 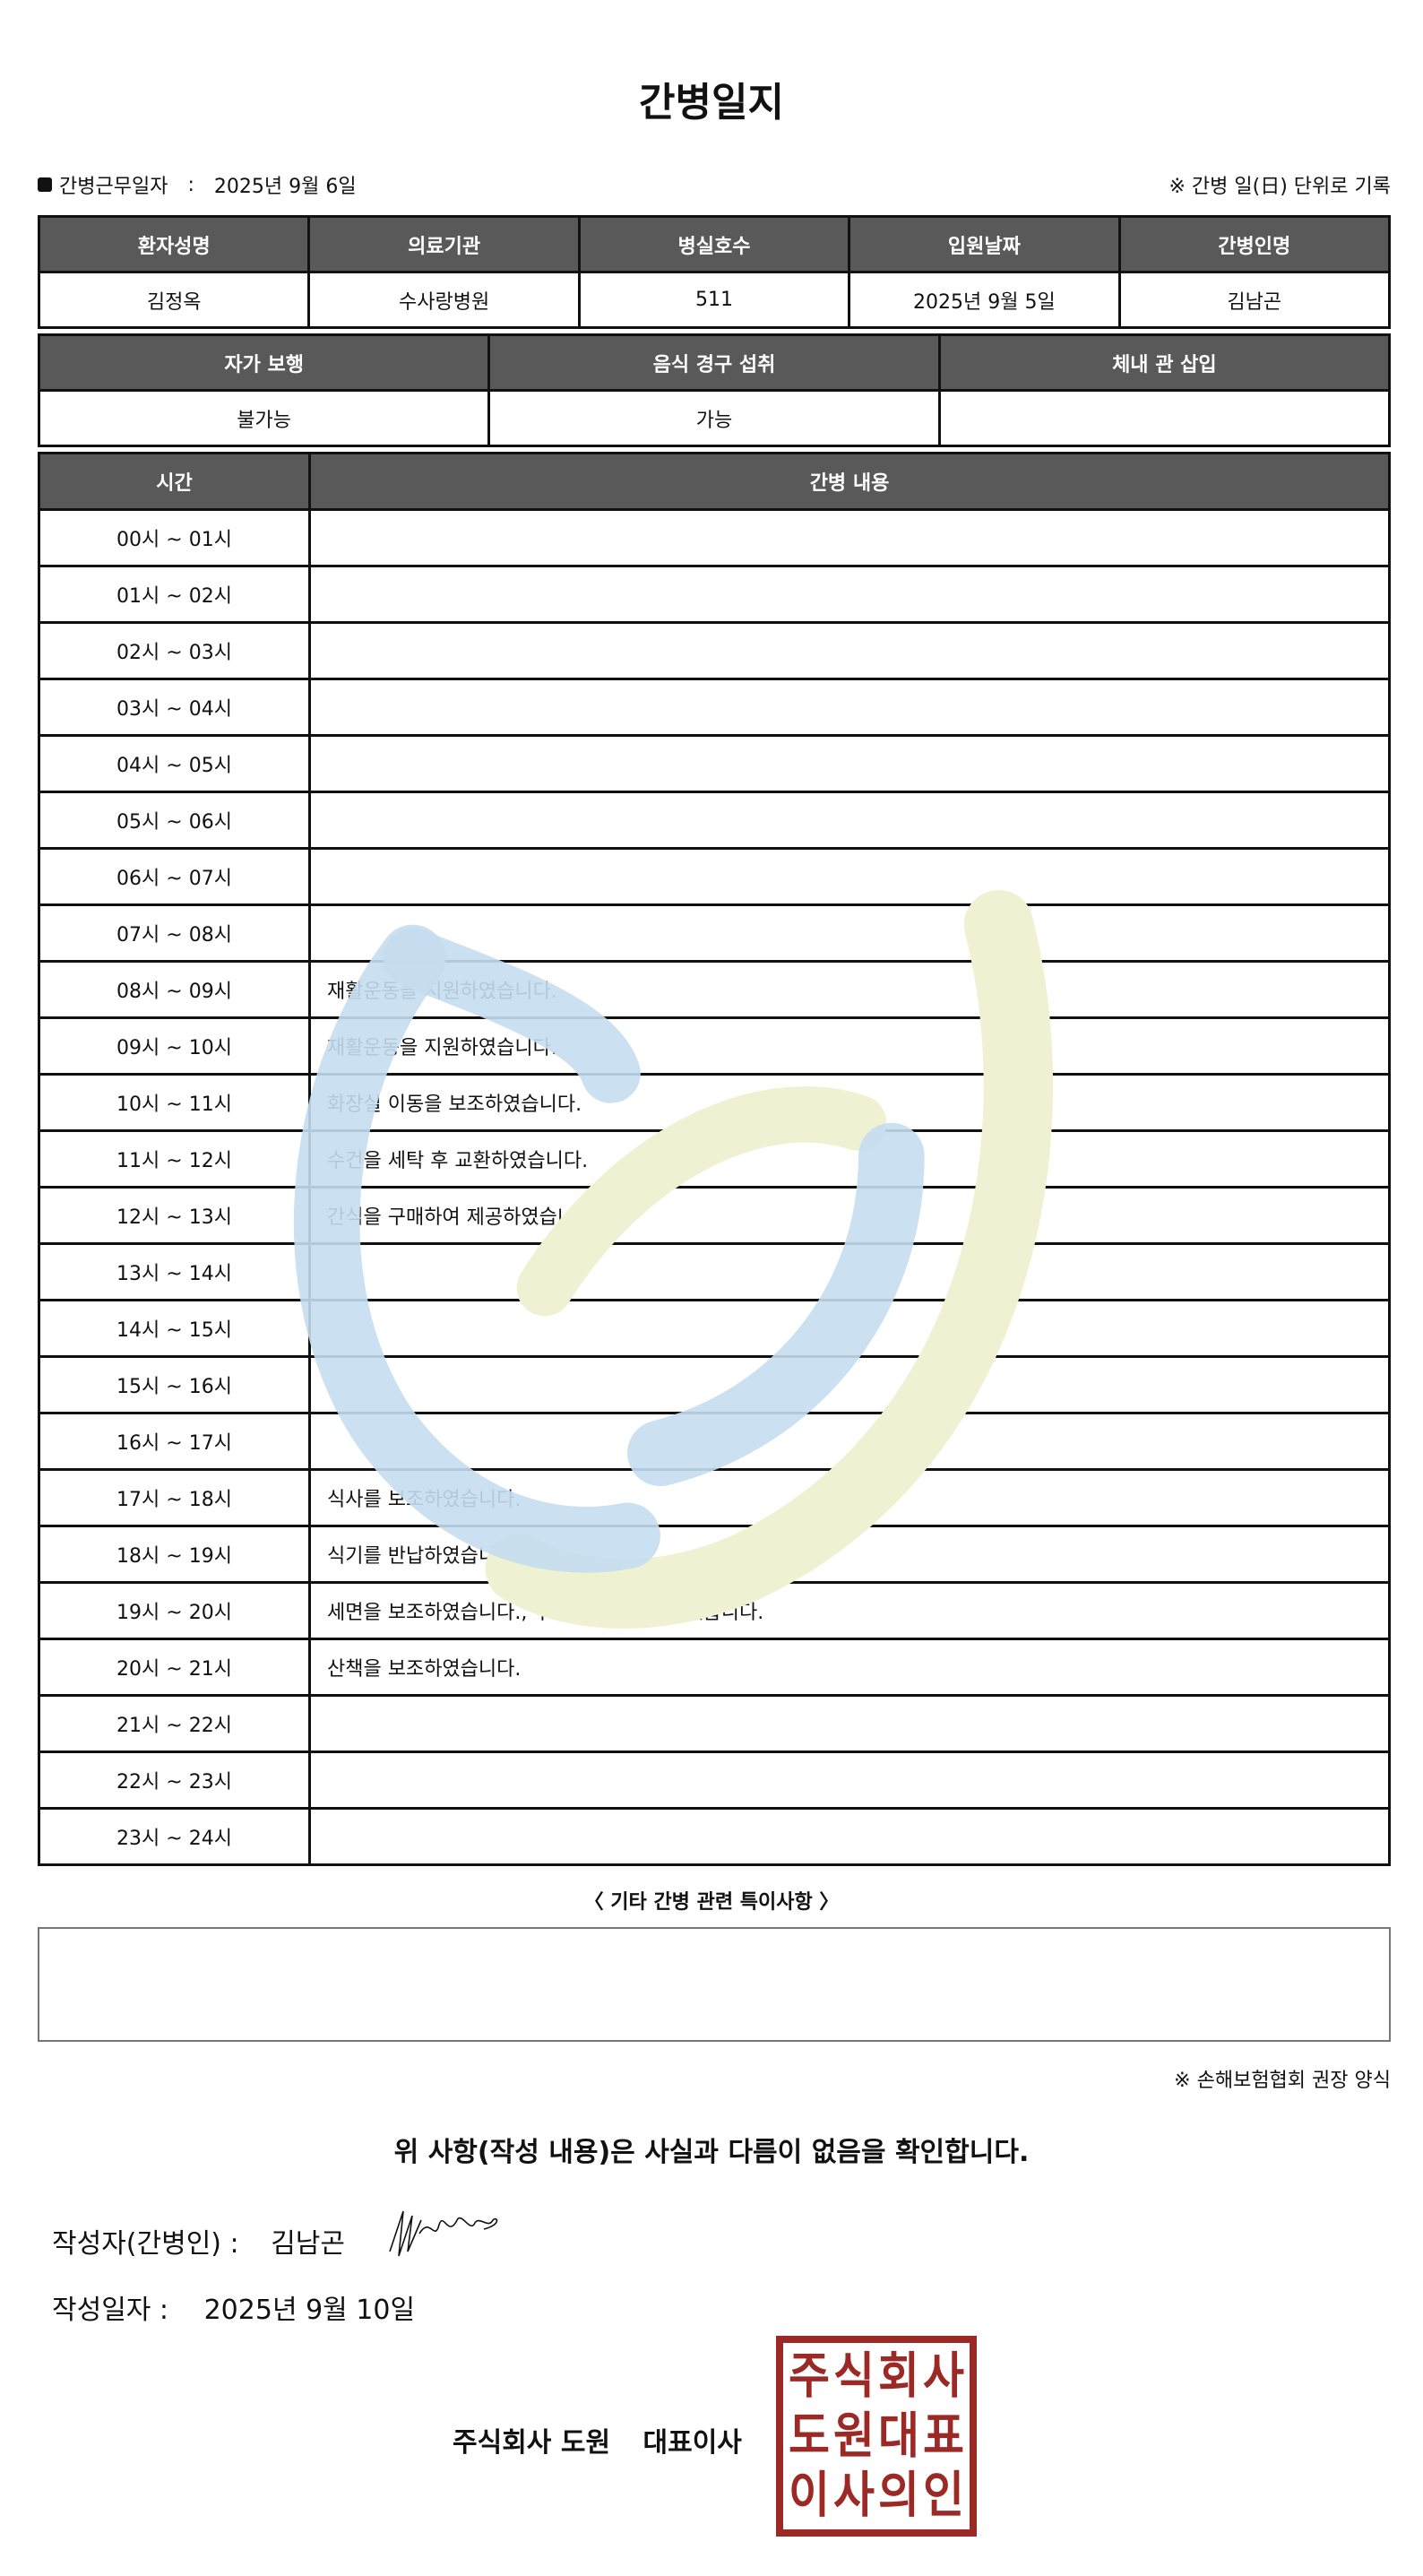 What do you see at coordinates (114, 187) in the screenshot?
I see `duty-date-label: 간병근무일자` at bounding box center [114, 187].